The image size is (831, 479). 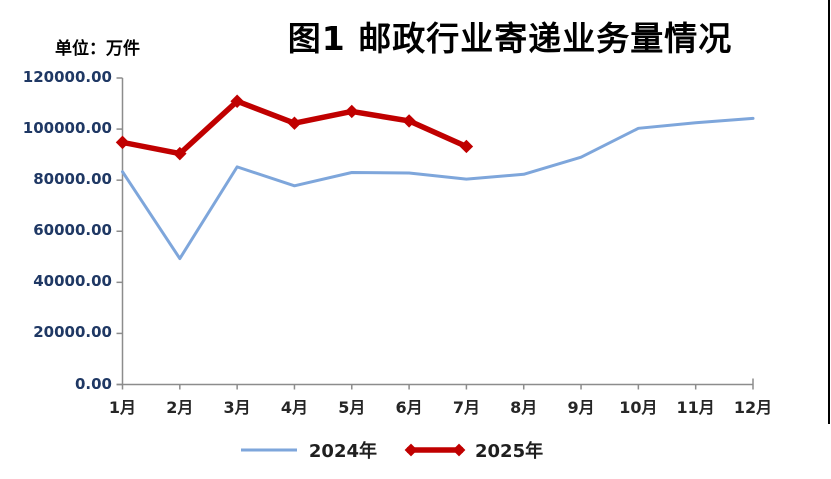 I want to click on y-tick-label: 60000.00, so click(x=72, y=230).